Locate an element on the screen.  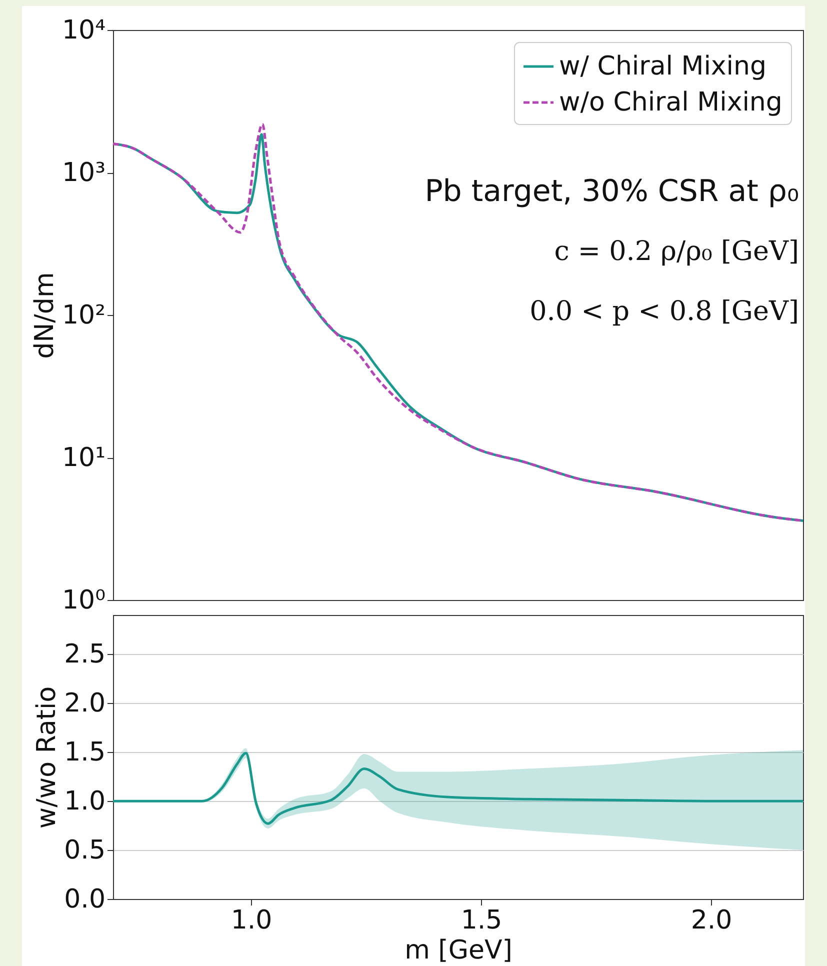
legend-label: w/o Chiral Mixing is located at coordinates (670, 103).